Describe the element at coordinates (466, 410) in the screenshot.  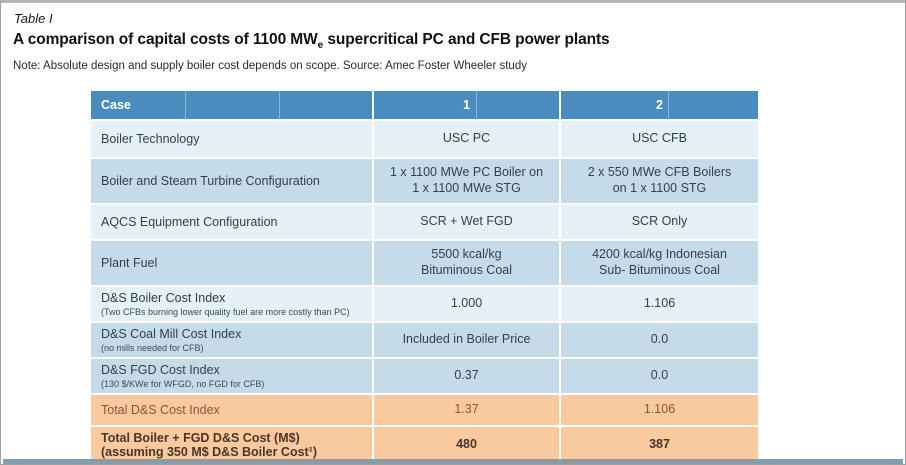
I see `table-cell-col1: 1.37` at that location.